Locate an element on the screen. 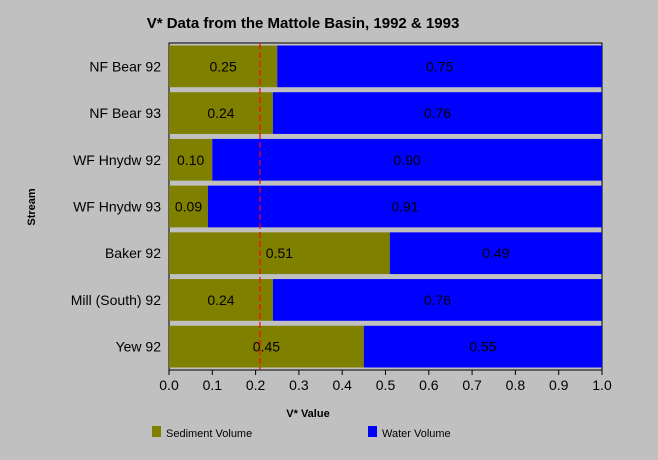 The width and height of the screenshot is (658, 460). data-label: 0.91 is located at coordinates (404, 207).